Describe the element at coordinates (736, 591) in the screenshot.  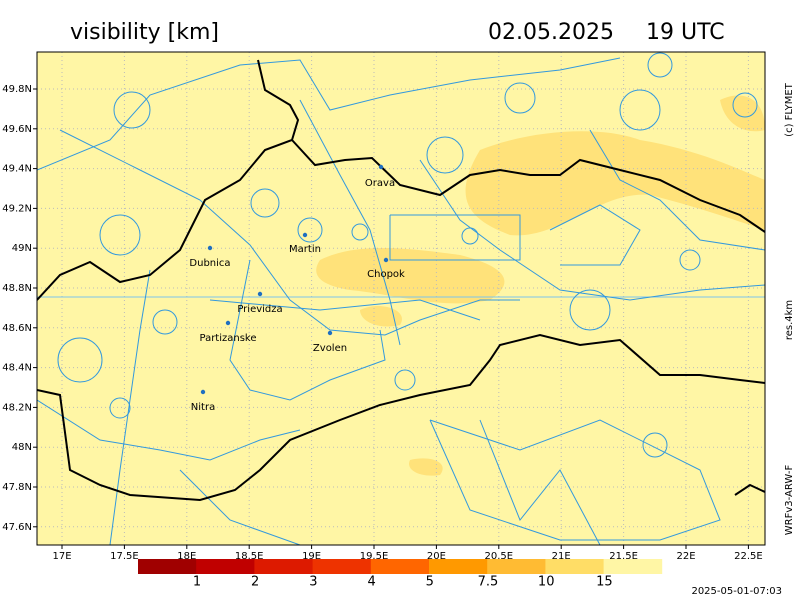
I see `timestamp: 2025-05-01-07:03` at that location.